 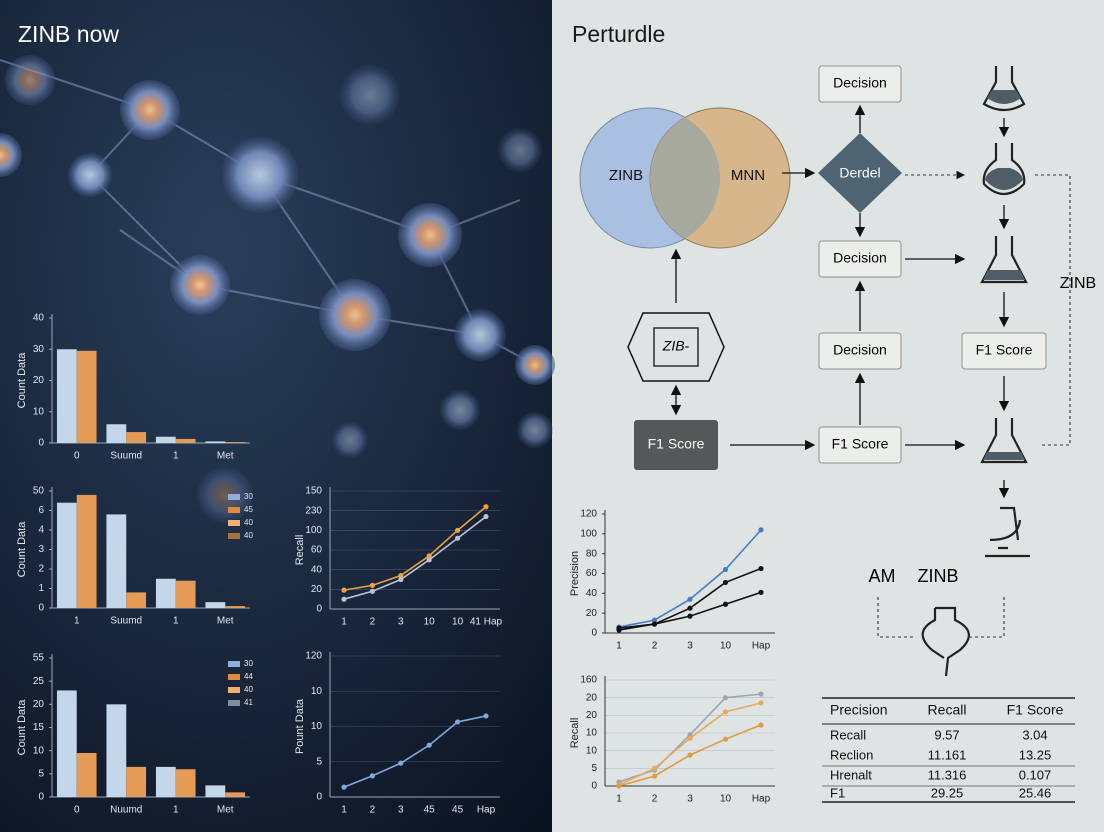 I want to click on y-tick-label: 25, so click(x=39, y=681).